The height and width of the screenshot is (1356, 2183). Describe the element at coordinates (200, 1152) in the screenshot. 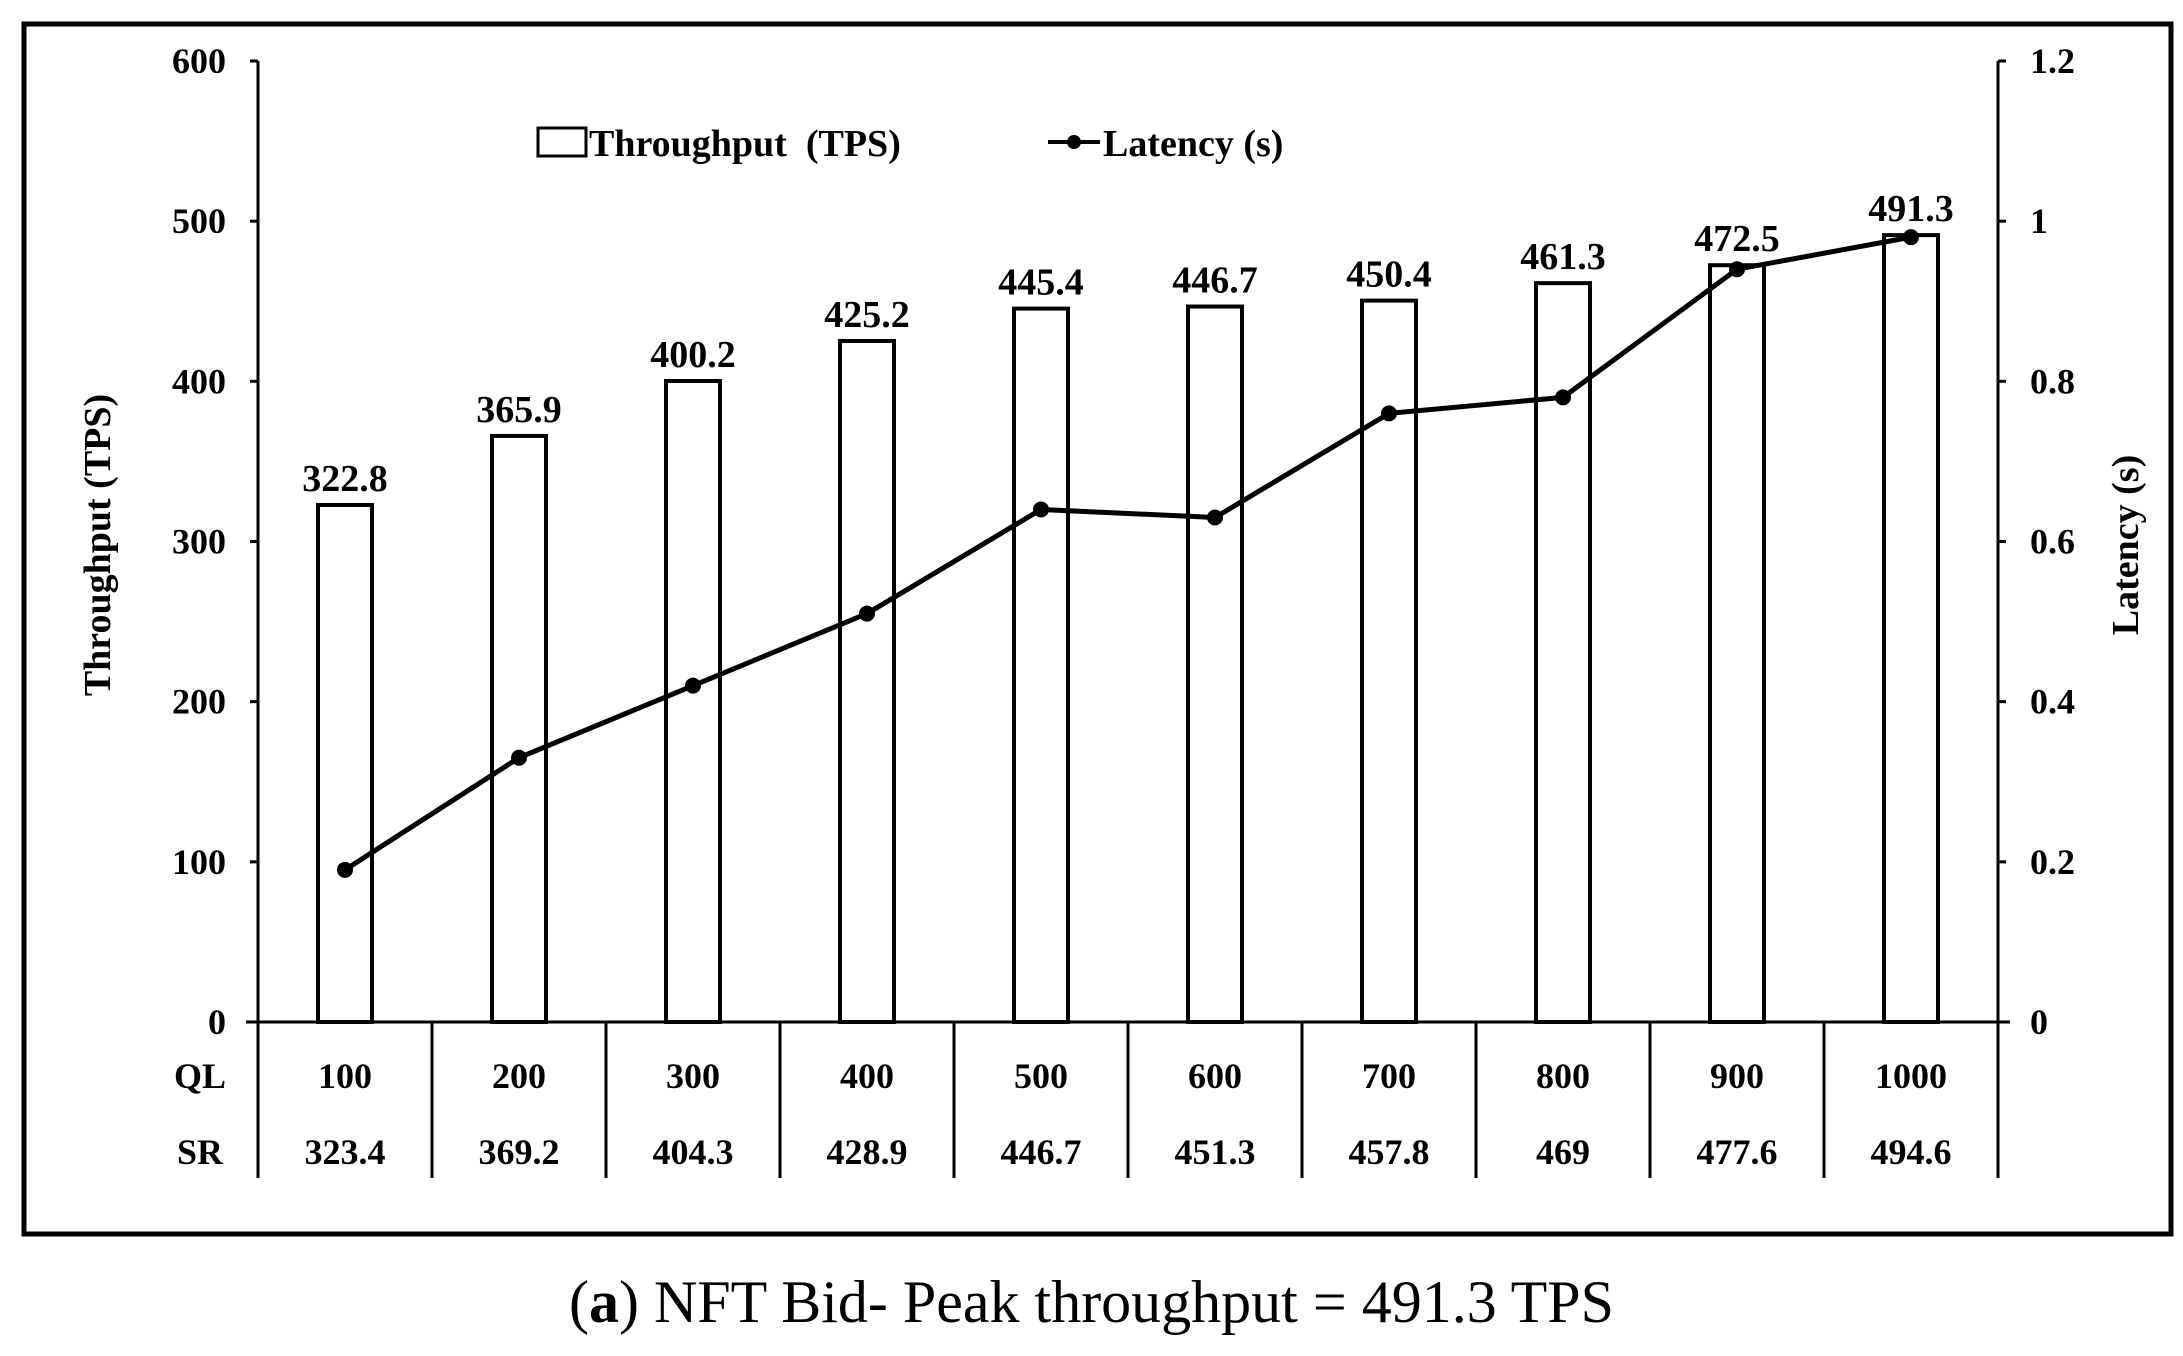

I see `table-row-label-sr: SR` at that location.